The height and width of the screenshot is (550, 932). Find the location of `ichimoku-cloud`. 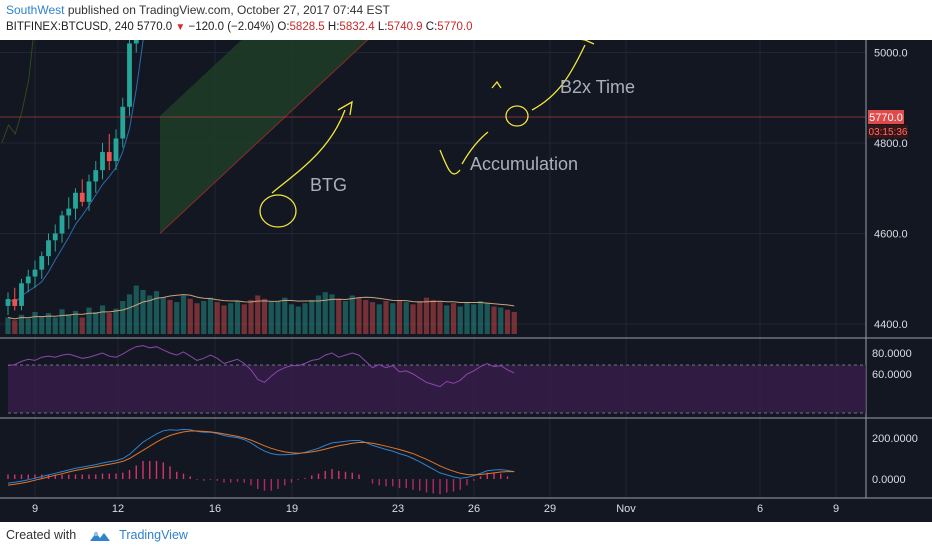

ichimoku-cloud is located at coordinates (264, 137).